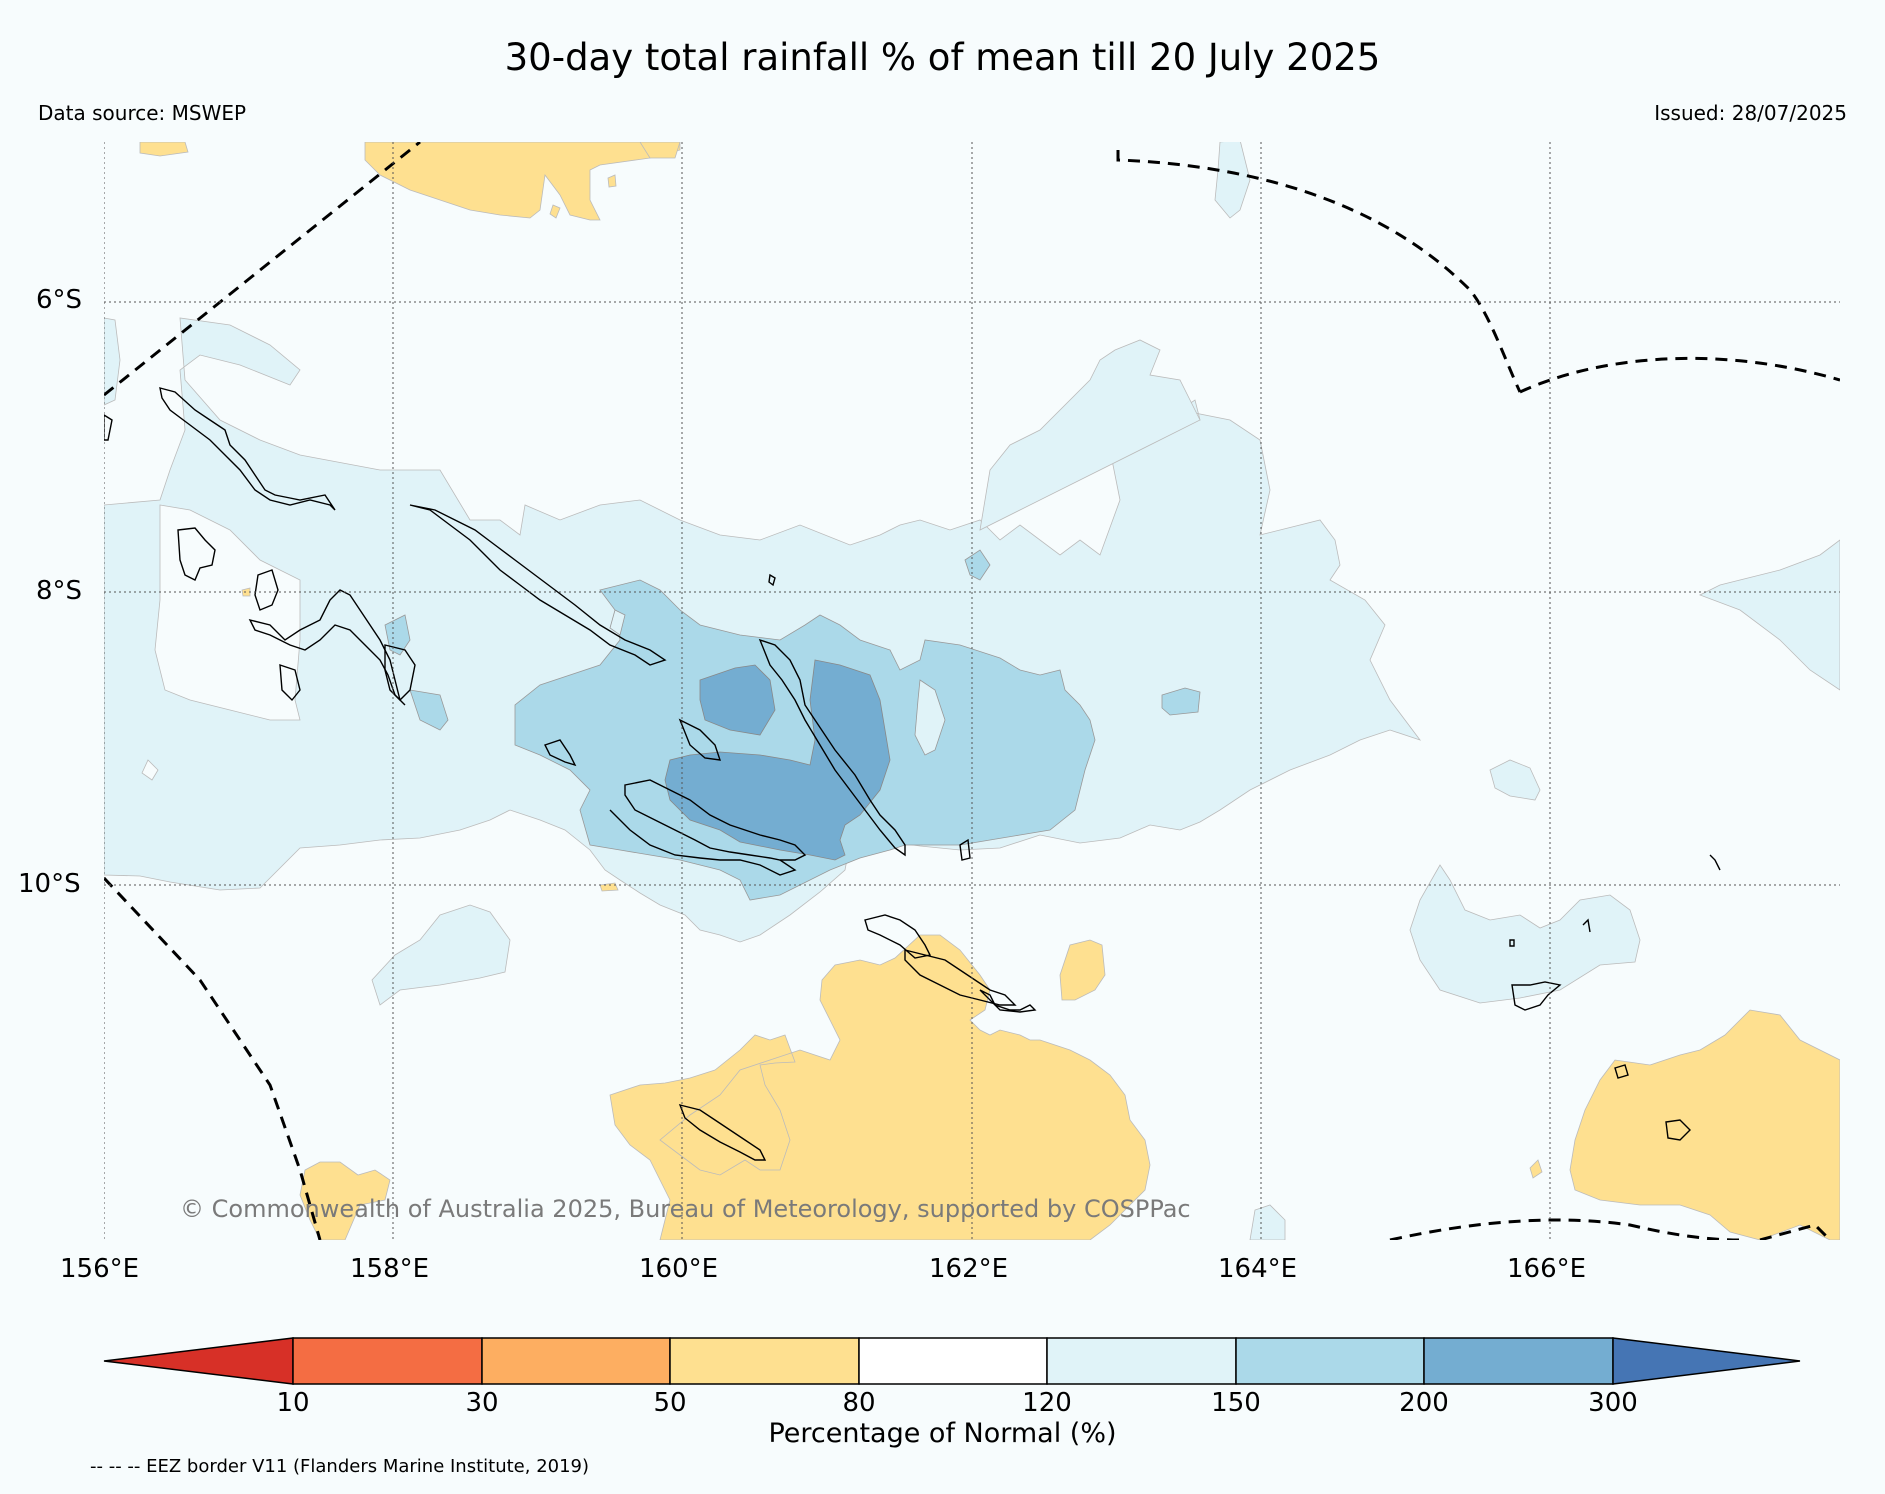 This screenshot has width=1885, height=1494. Describe the element at coordinates (670, 1403) in the screenshot. I see `colorbar-tick: 50` at that location.